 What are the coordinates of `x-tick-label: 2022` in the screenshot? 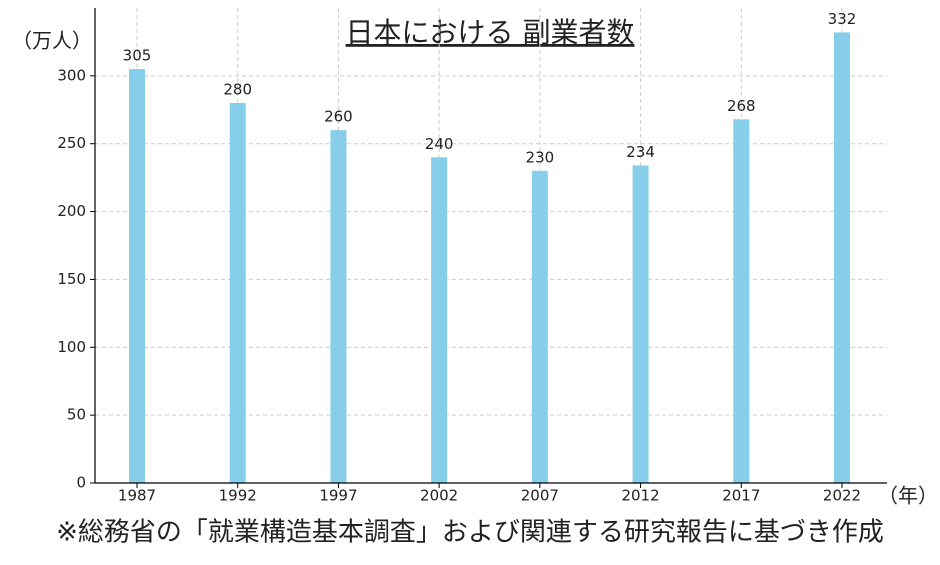 It's located at (842, 496).